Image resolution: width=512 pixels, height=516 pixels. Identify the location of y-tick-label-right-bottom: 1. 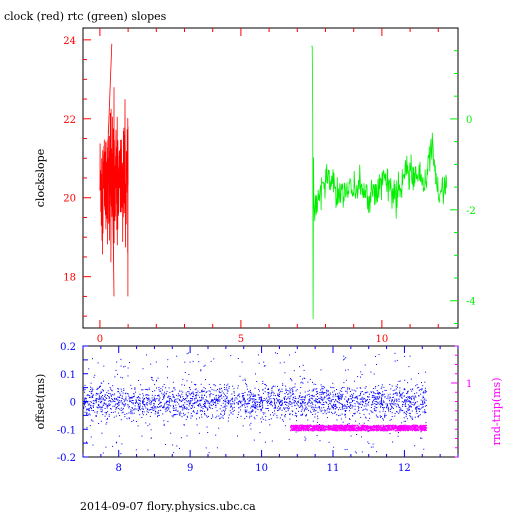
(469, 384).